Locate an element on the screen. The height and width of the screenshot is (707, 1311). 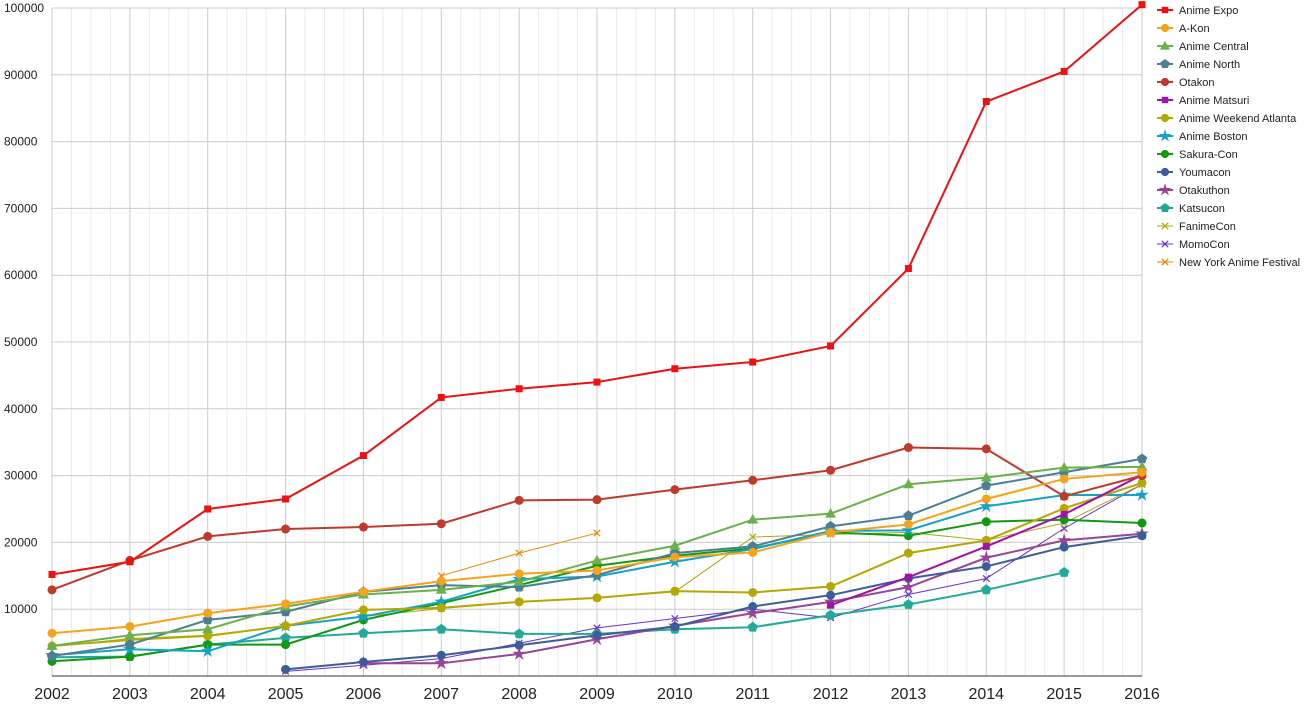
y-tick-label: 50000 is located at coordinates (21, 342).